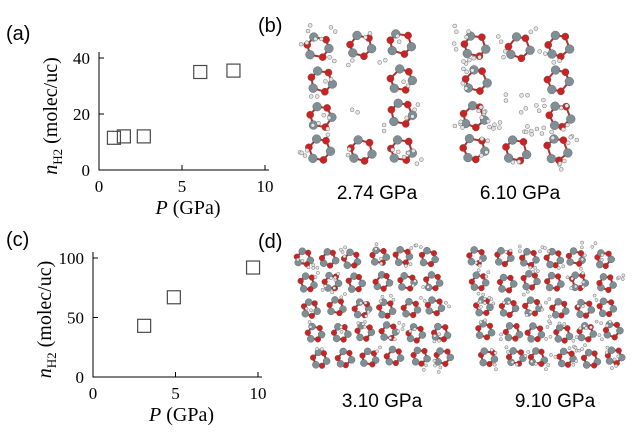 The width and height of the screenshot is (638, 437). What do you see at coordinates (86, 170) in the screenshot?
I see `charta-ytick-label-0: 0` at bounding box center [86, 170].